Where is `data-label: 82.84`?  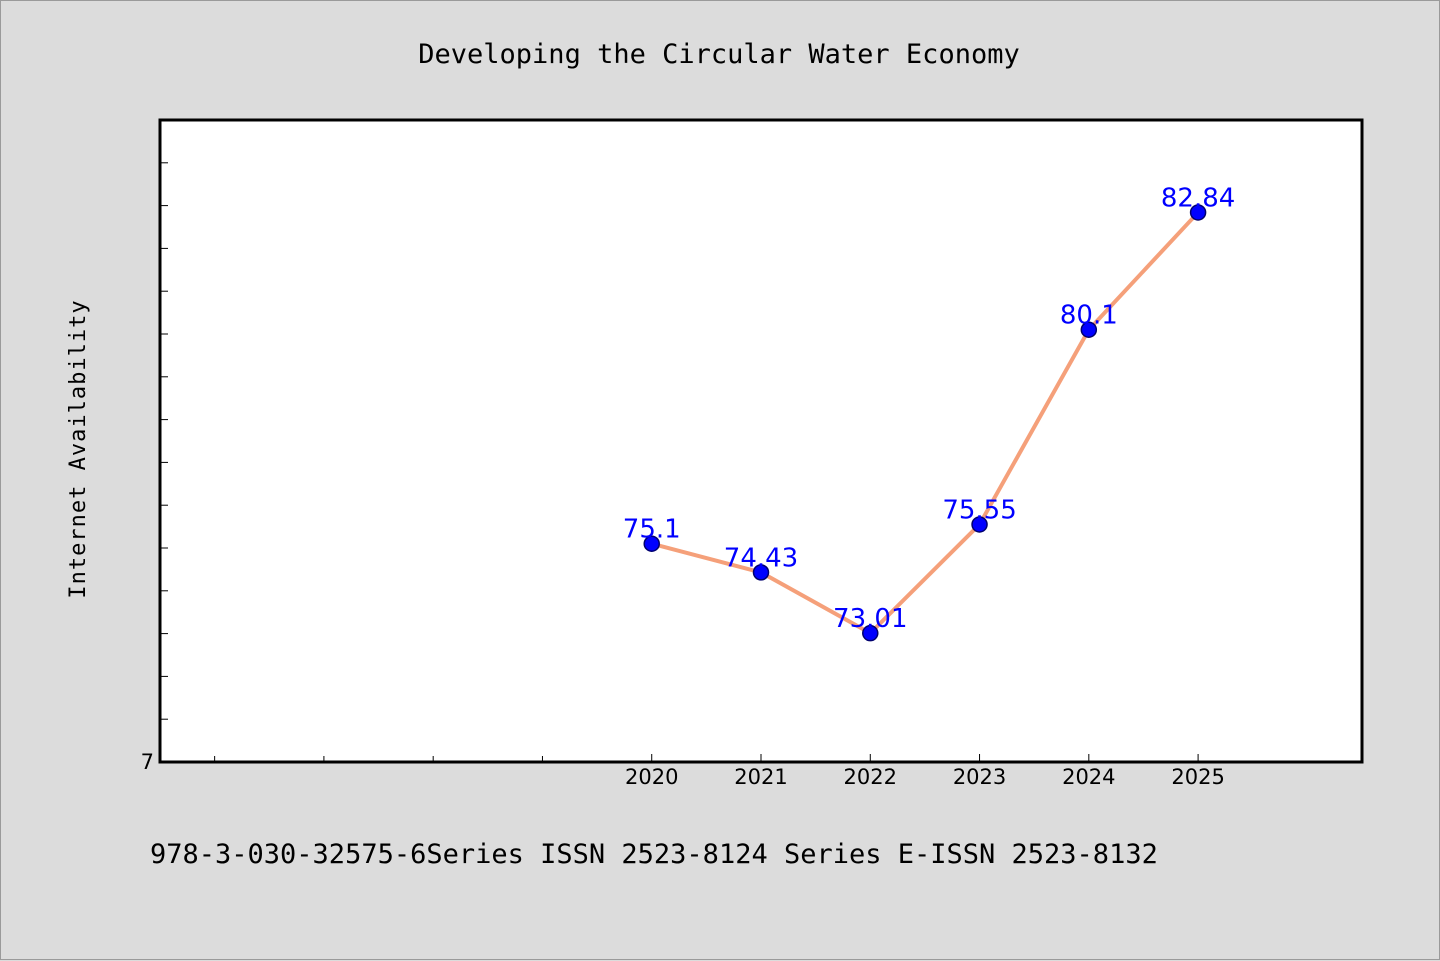
data-label: 82.84 is located at coordinates (1198, 198).